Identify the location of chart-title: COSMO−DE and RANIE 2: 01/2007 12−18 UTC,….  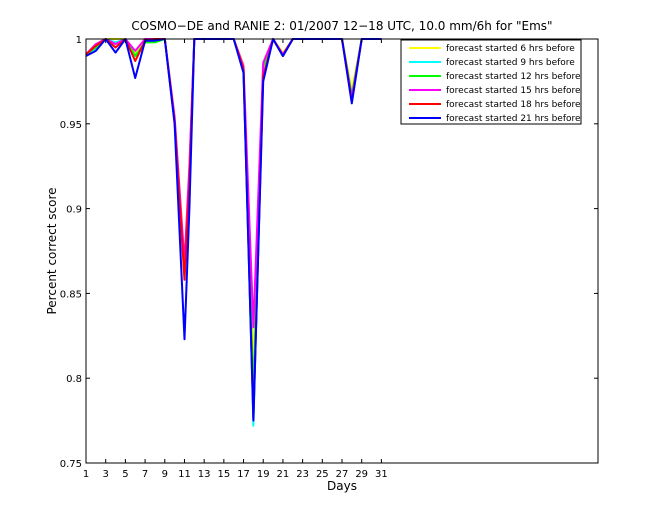
(341, 26).